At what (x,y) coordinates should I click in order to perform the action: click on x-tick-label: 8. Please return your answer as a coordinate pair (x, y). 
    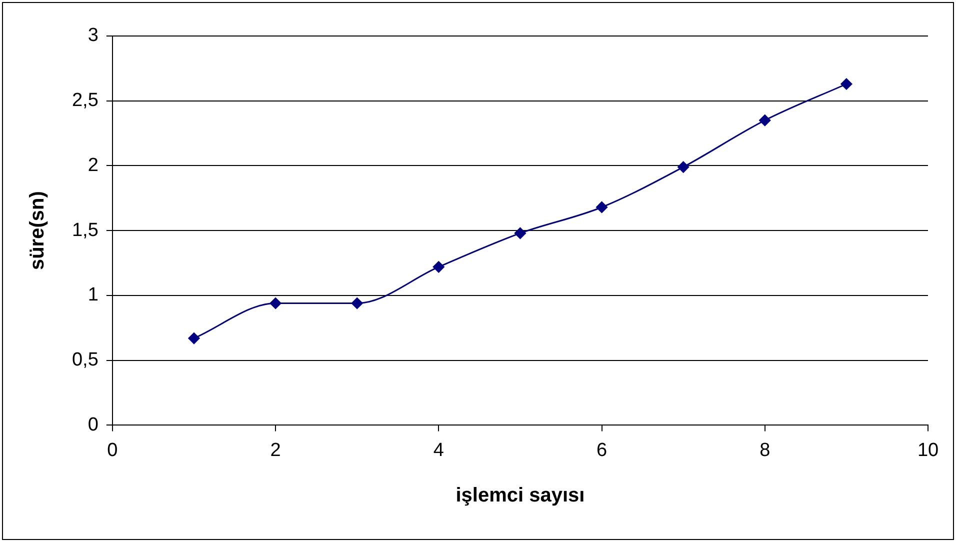
    Looking at the image, I should click on (765, 450).